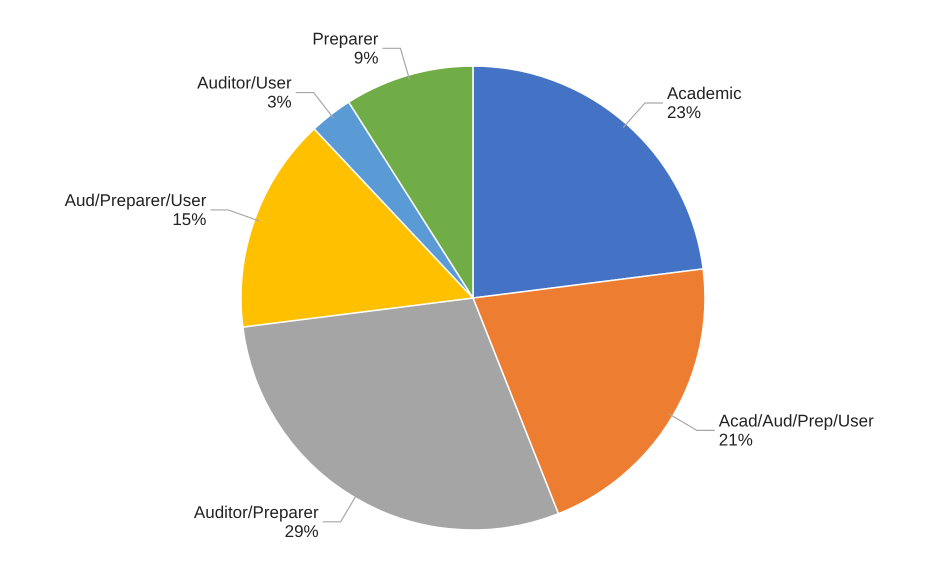 This screenshot has height=581, width=950. What do you see at coordinates (301, 531) in the screenshot?
I see `data-label: 29%` at bounding box center [301, 531].